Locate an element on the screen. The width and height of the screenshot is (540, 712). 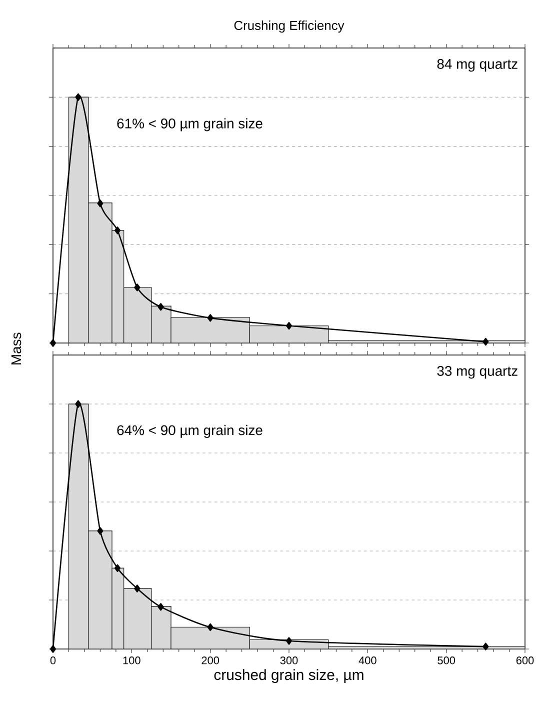
x-tick-label: 200 is located at coordinates (211, 660).